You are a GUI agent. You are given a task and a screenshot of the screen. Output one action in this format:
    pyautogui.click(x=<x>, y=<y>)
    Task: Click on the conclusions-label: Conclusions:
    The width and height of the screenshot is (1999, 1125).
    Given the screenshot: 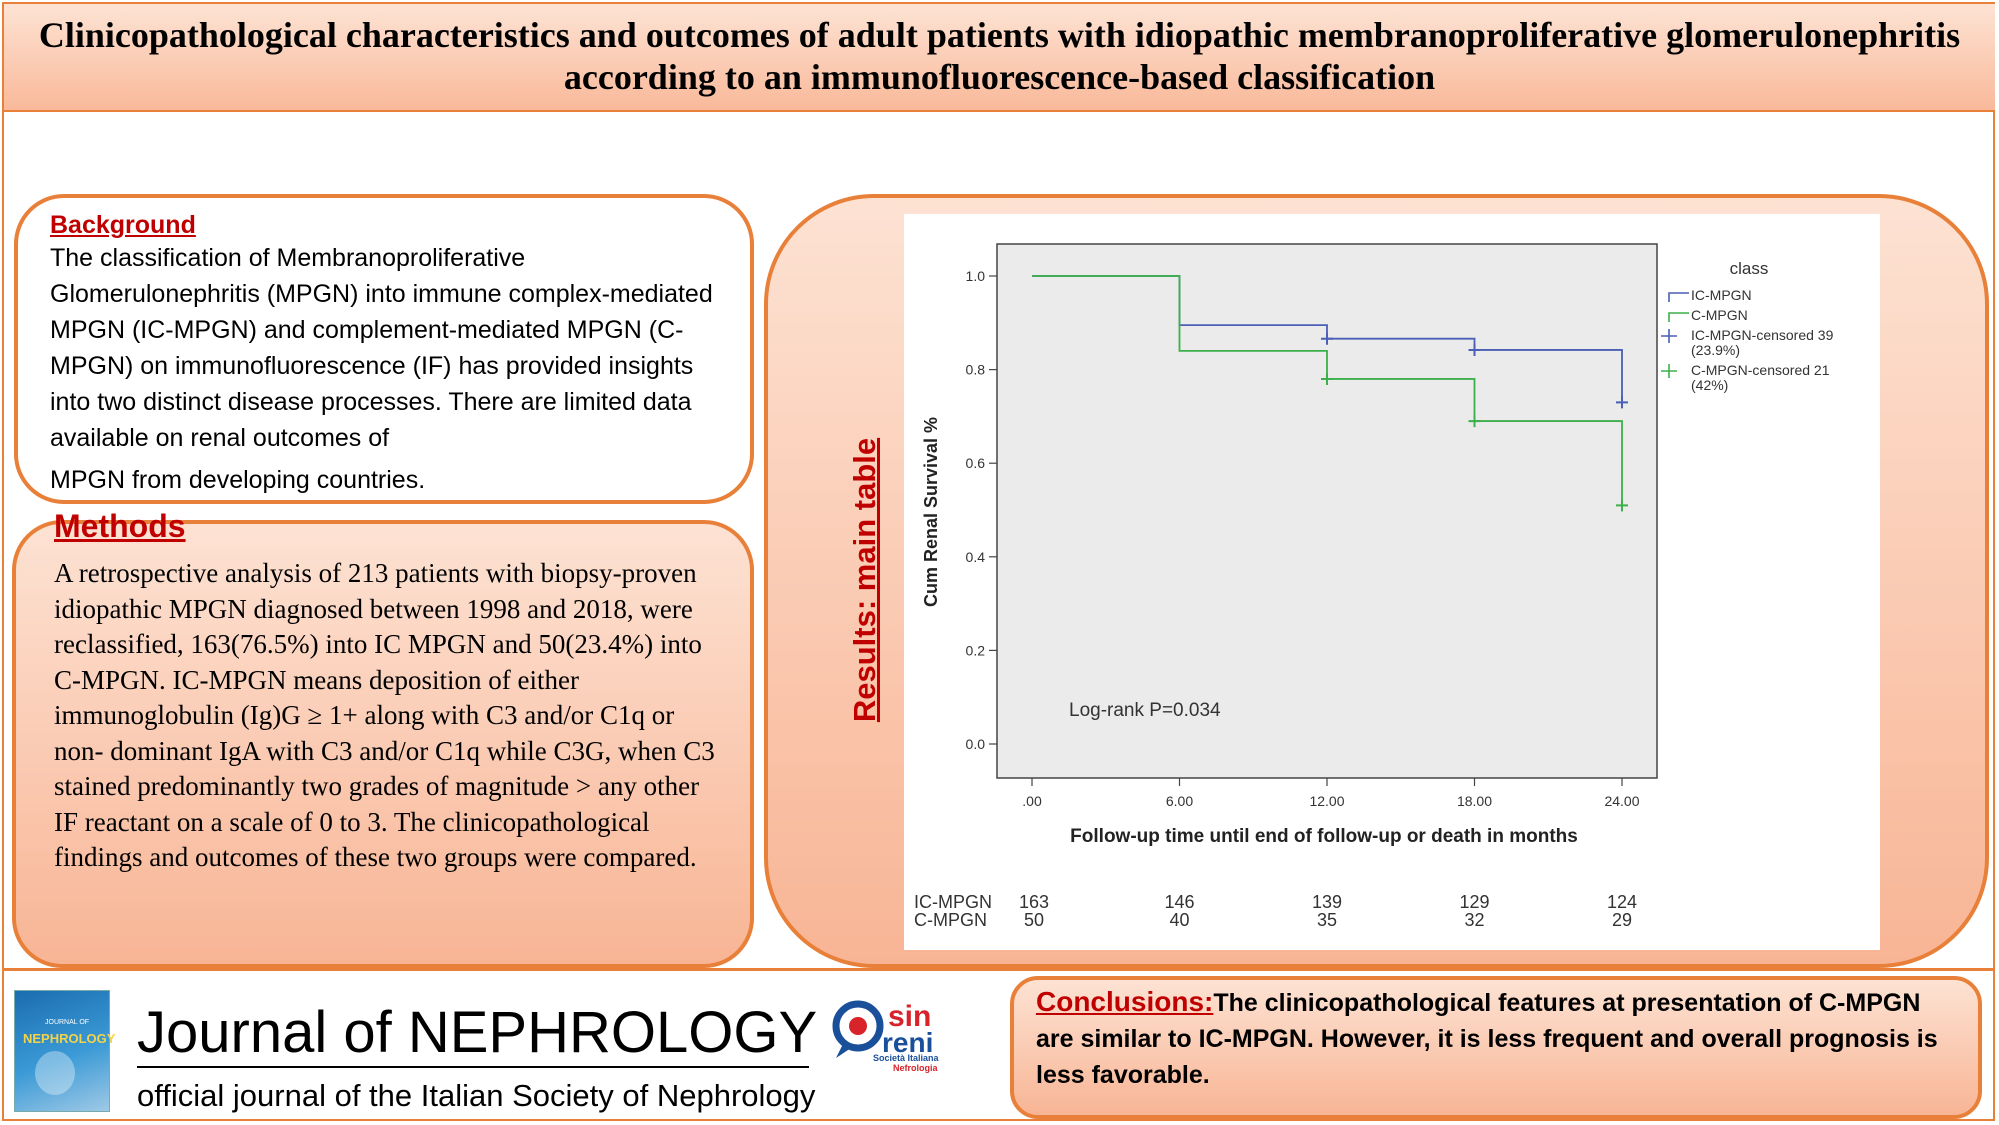 What is the action you would take?
    pyautogui.click(x=1125, y=1001)
    